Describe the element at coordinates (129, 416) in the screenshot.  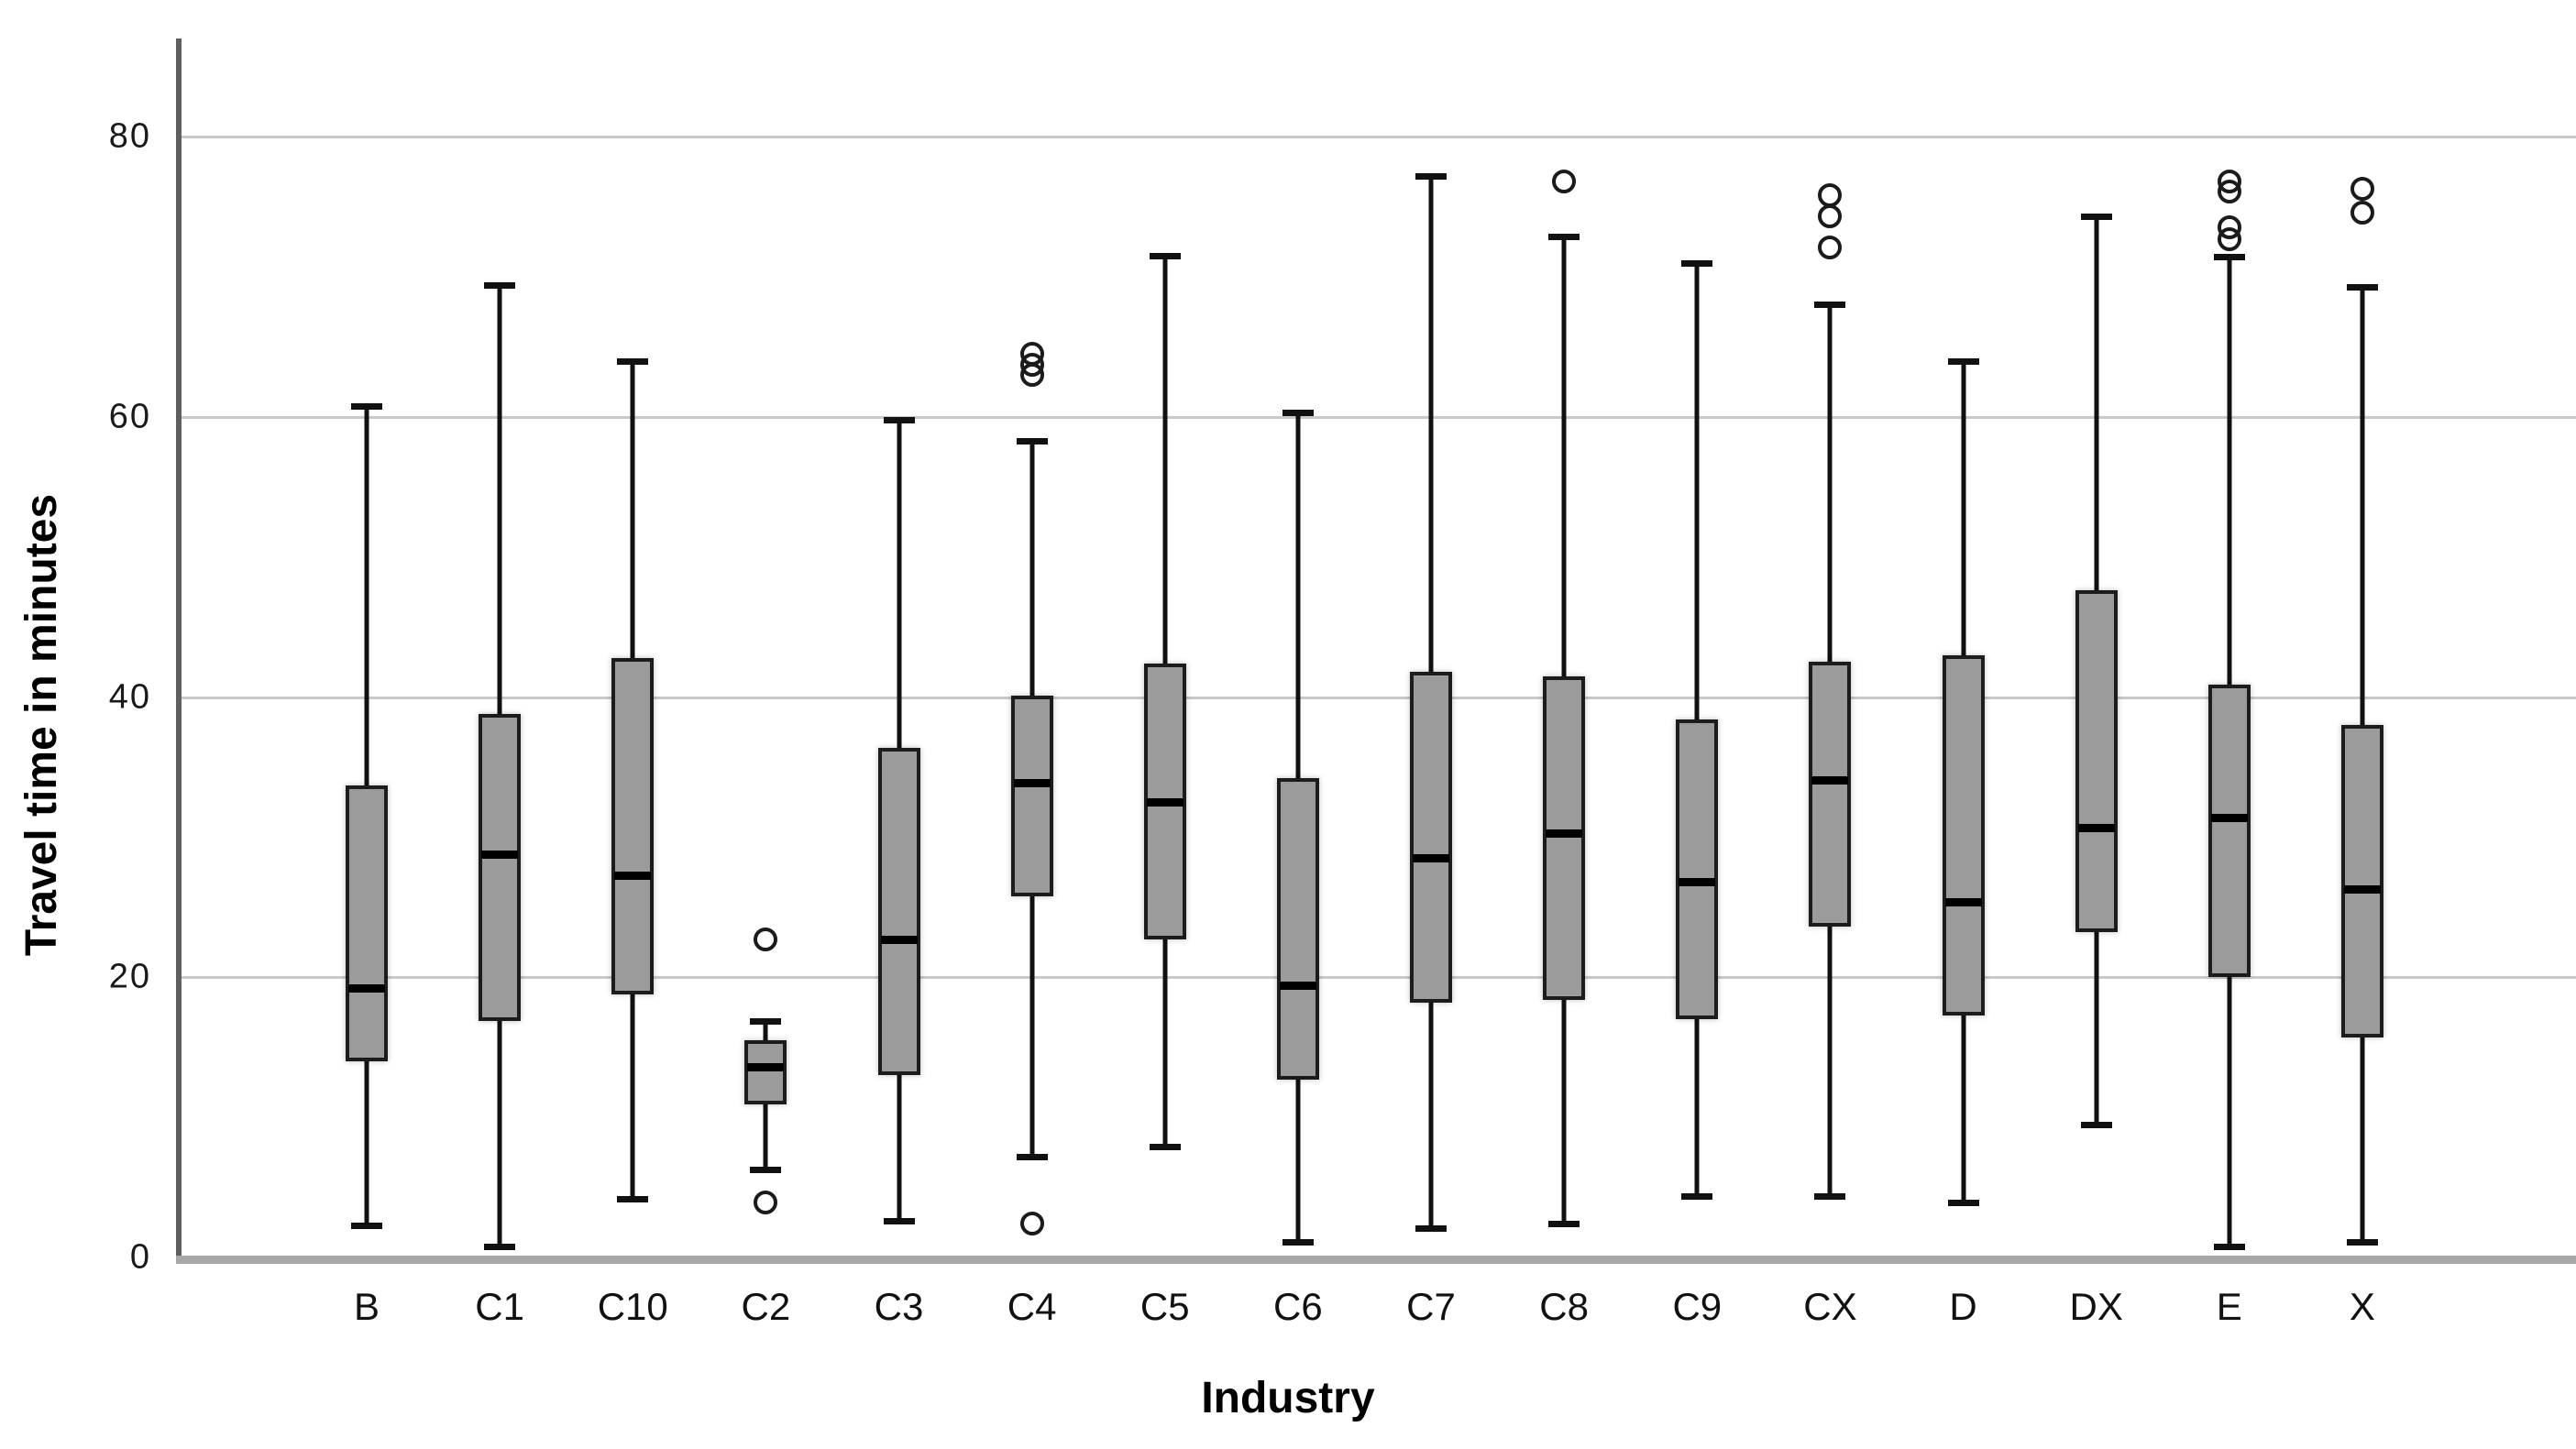
I see `y-tick-label: 60` at that location.